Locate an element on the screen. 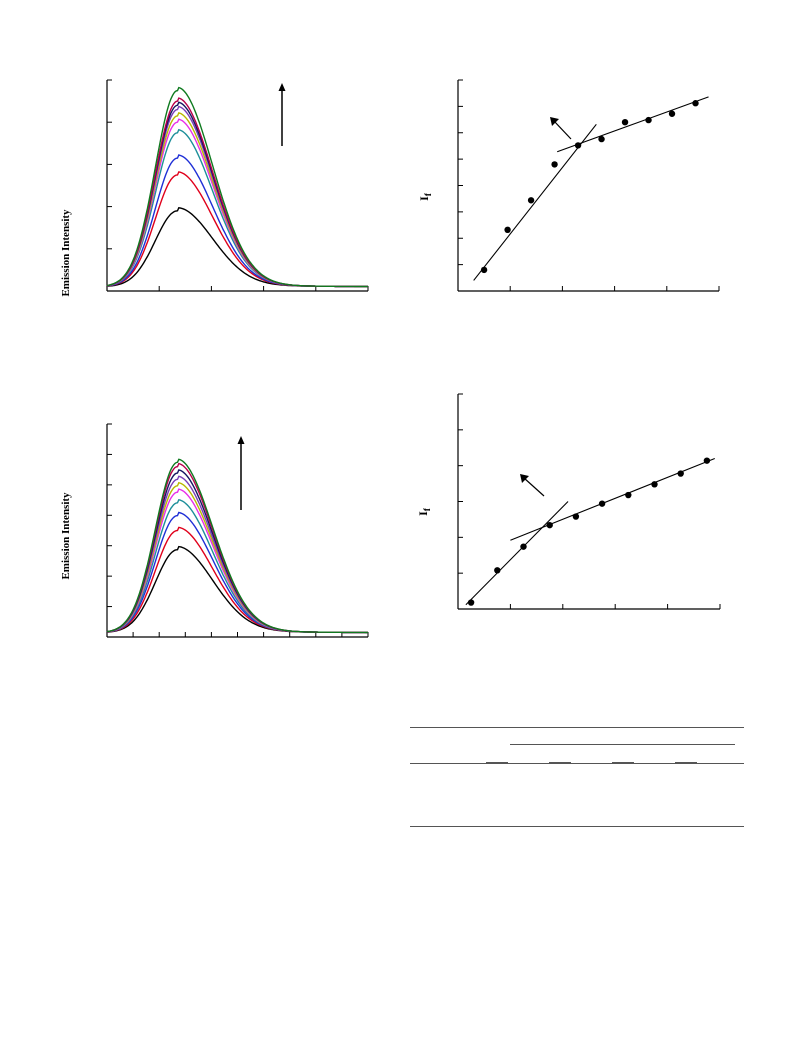 The width and height of the screenshot is (793, 1057). table-top-rule is located at coordinates (577, 727).